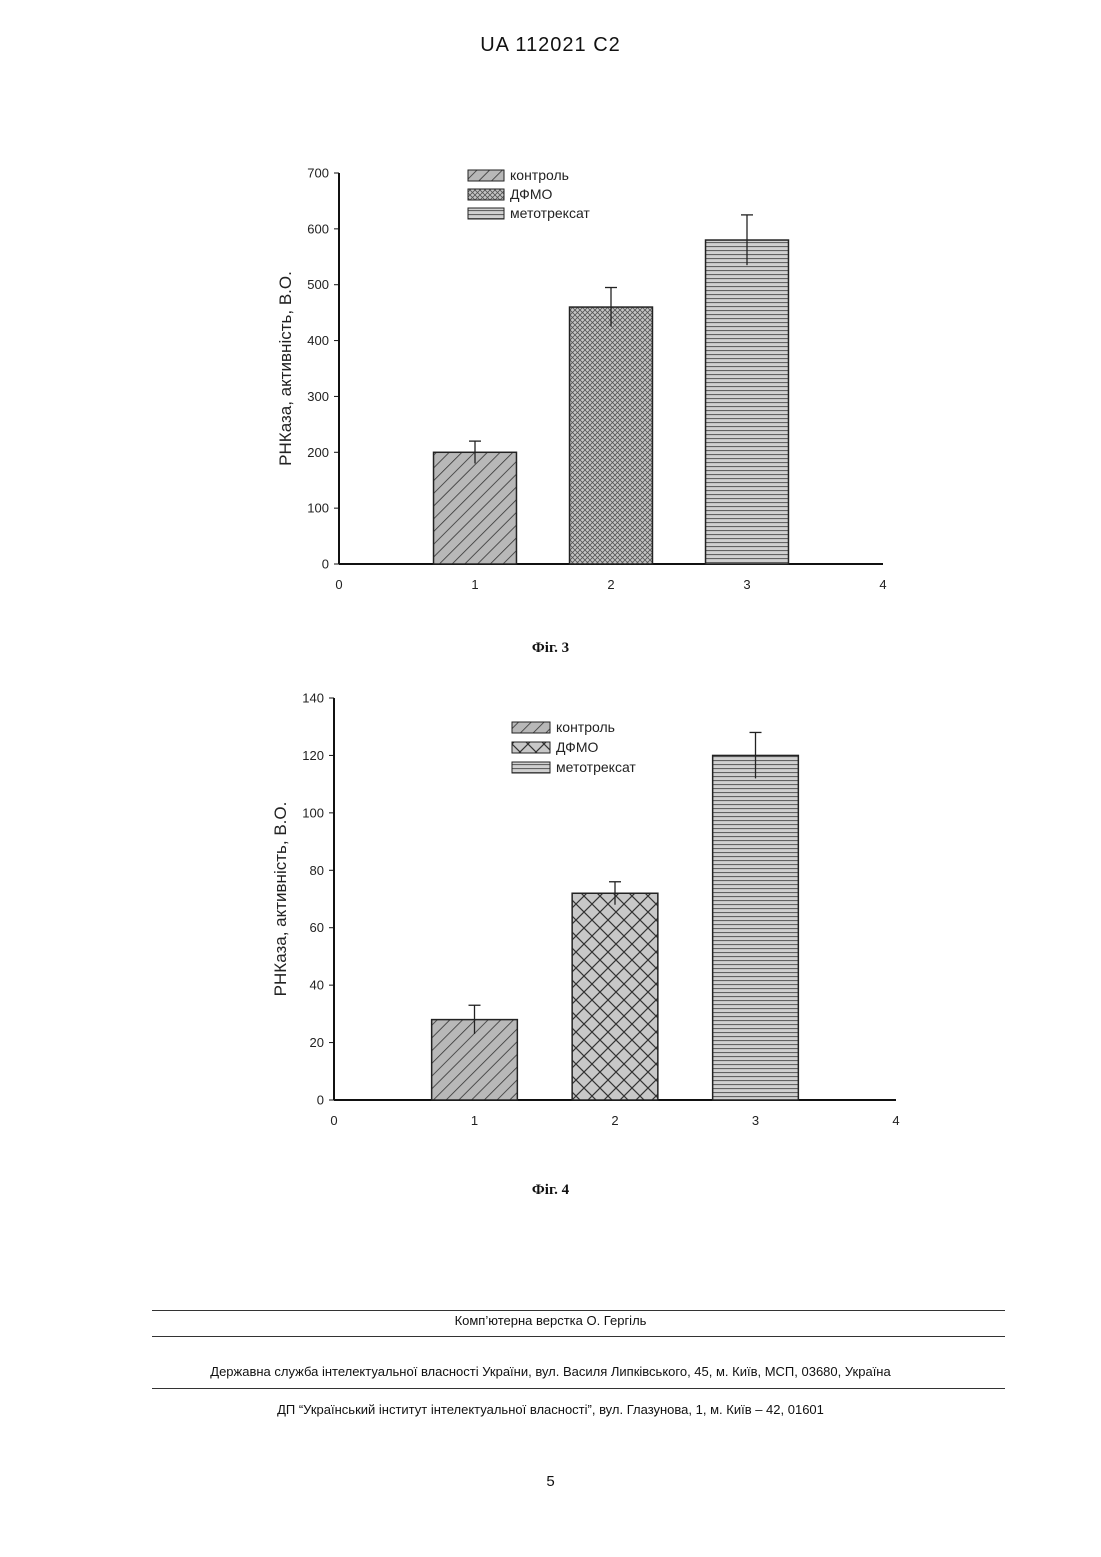 This screenshot has width=1101, height=1557. Describe the element at coordinates (318, 452) in the screenshot. I see `y-tick-label: 200` at that location.